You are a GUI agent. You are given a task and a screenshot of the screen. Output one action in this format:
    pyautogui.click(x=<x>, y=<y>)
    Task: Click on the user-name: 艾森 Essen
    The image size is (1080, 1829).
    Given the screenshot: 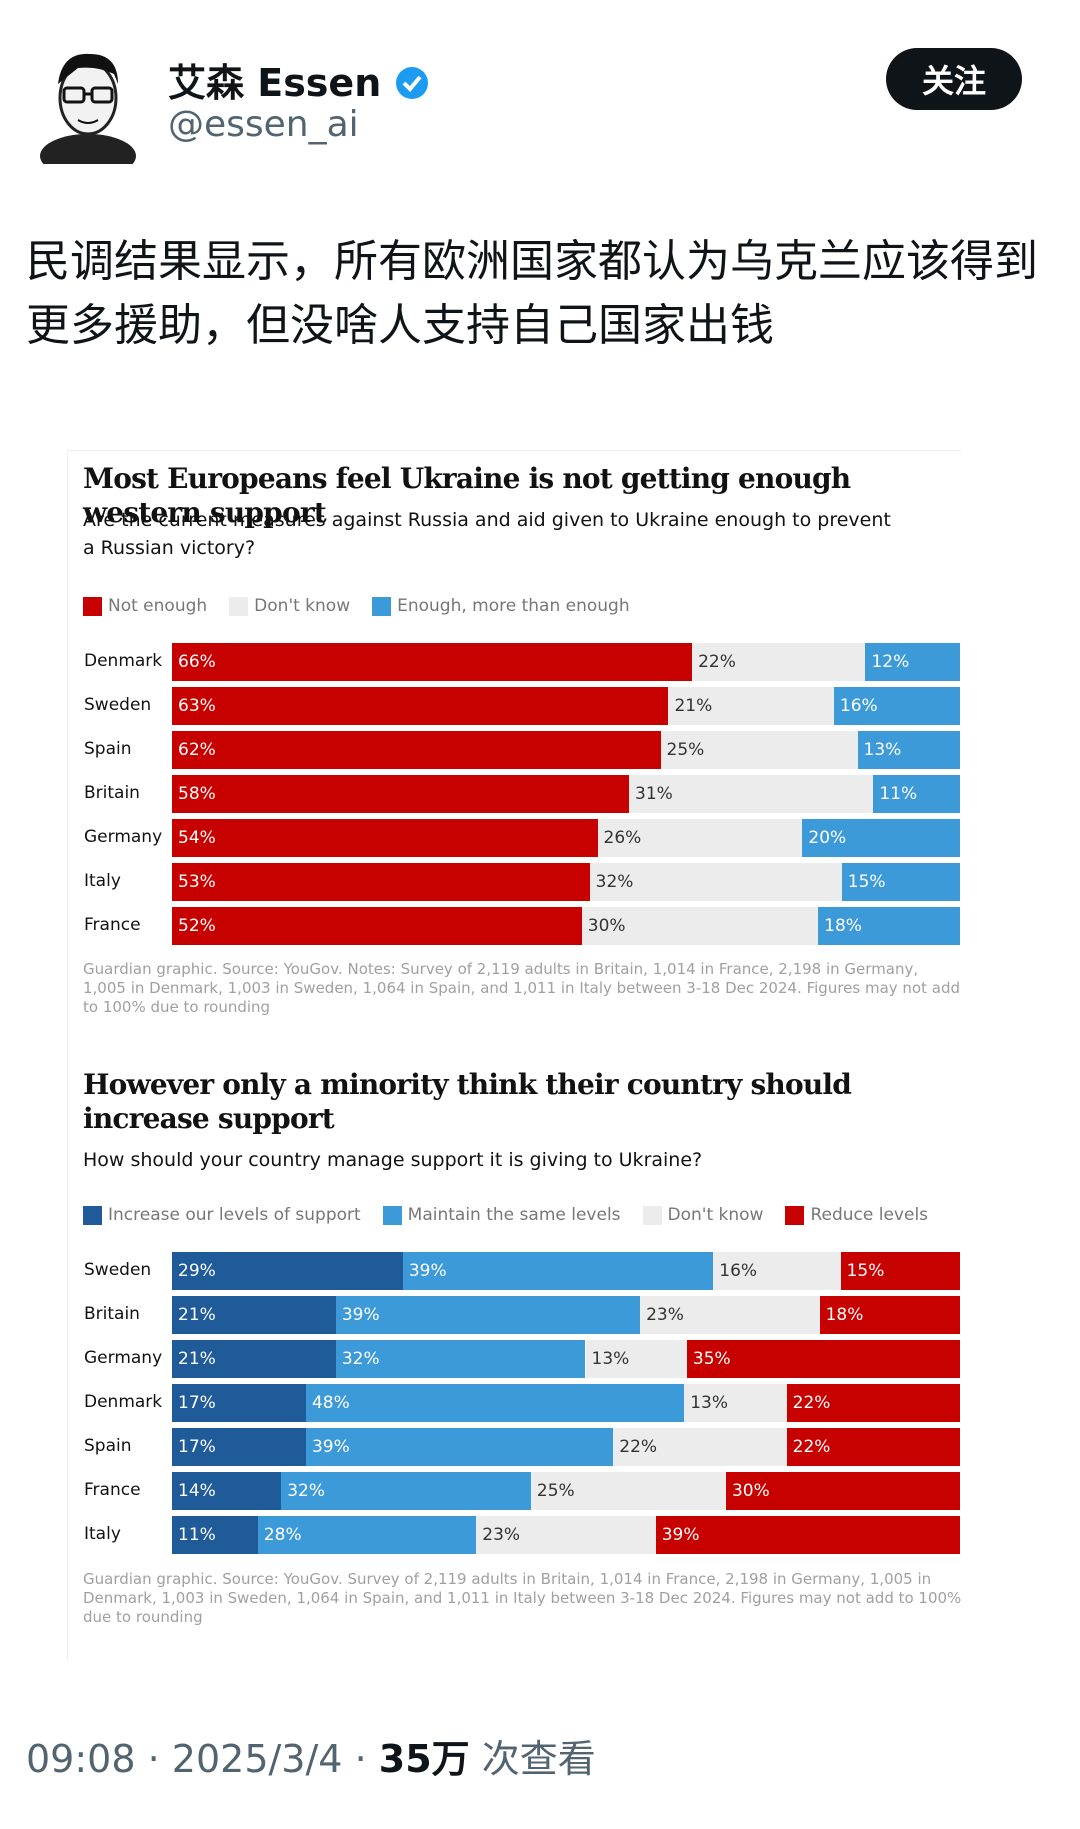 What is the action you would take?
    pyautogui.click(x=299, y=79)
    